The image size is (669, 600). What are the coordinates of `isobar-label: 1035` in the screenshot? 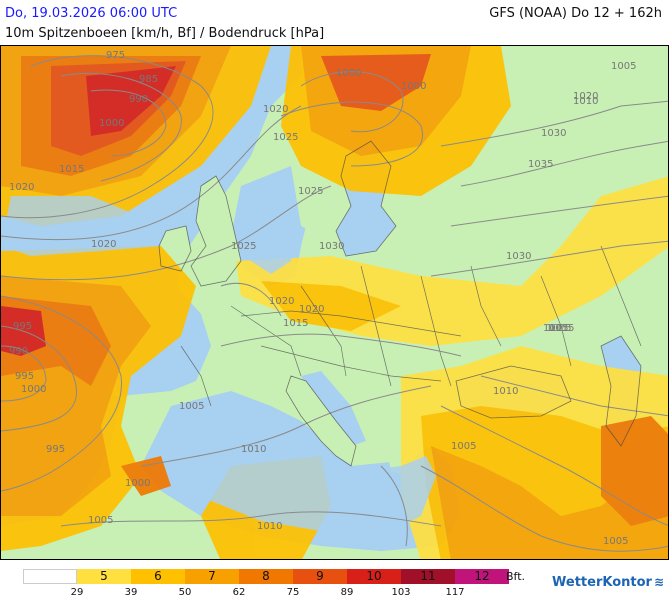 It's located at (541, 164).